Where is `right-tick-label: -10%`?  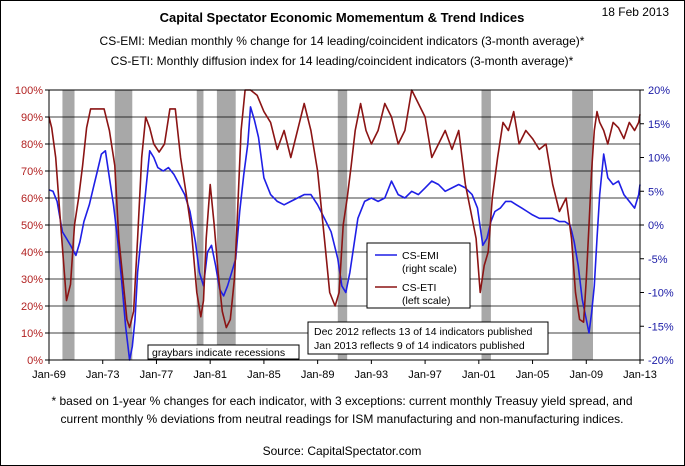
right-tick-label: -10% is located at coordinates (661, 294).